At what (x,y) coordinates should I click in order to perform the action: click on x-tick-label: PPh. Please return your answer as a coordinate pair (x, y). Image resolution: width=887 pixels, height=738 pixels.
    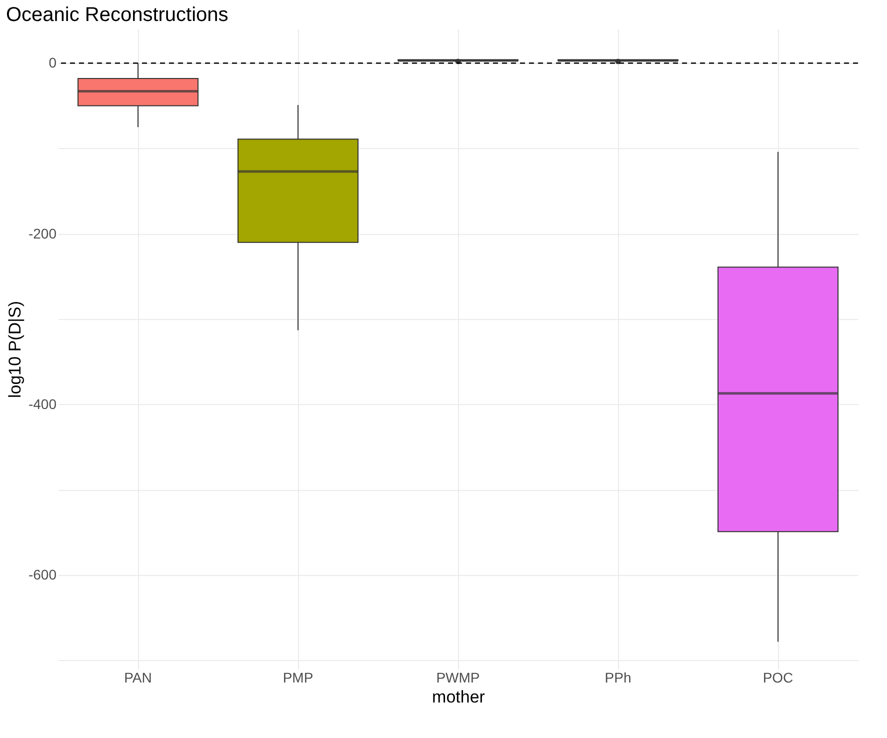
    Looking at the image, I should click on (618, 678).